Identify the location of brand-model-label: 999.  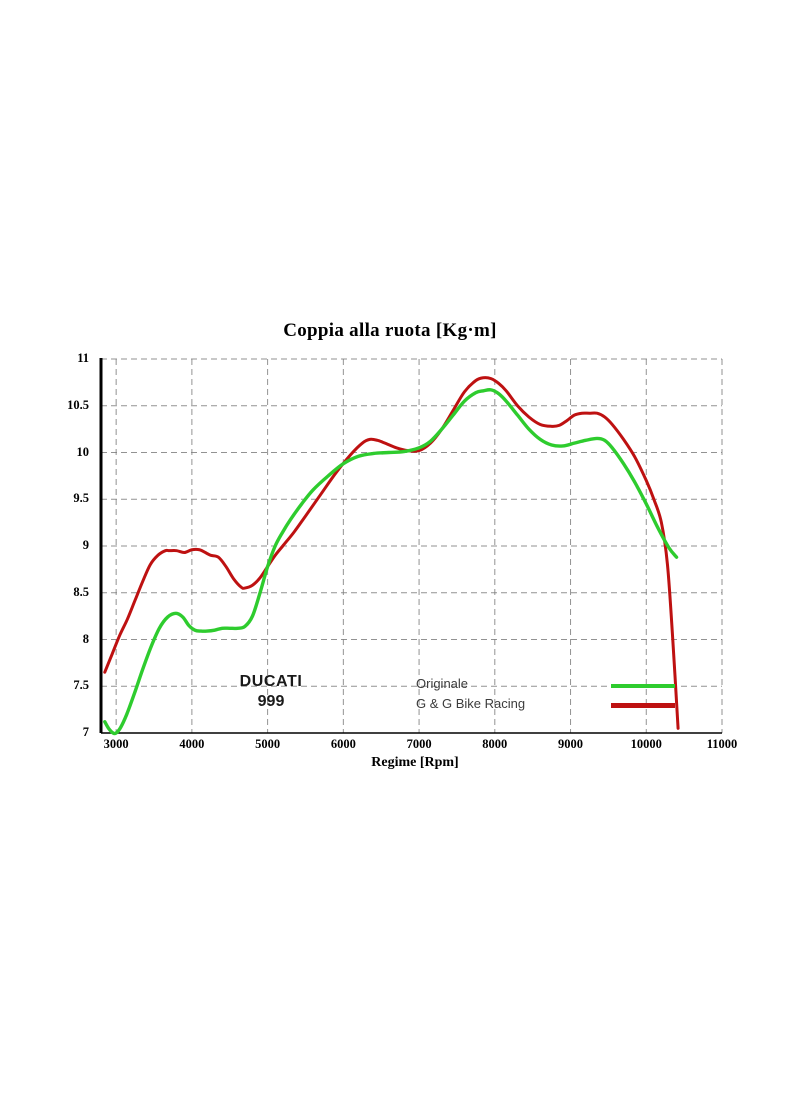
(271, 701).